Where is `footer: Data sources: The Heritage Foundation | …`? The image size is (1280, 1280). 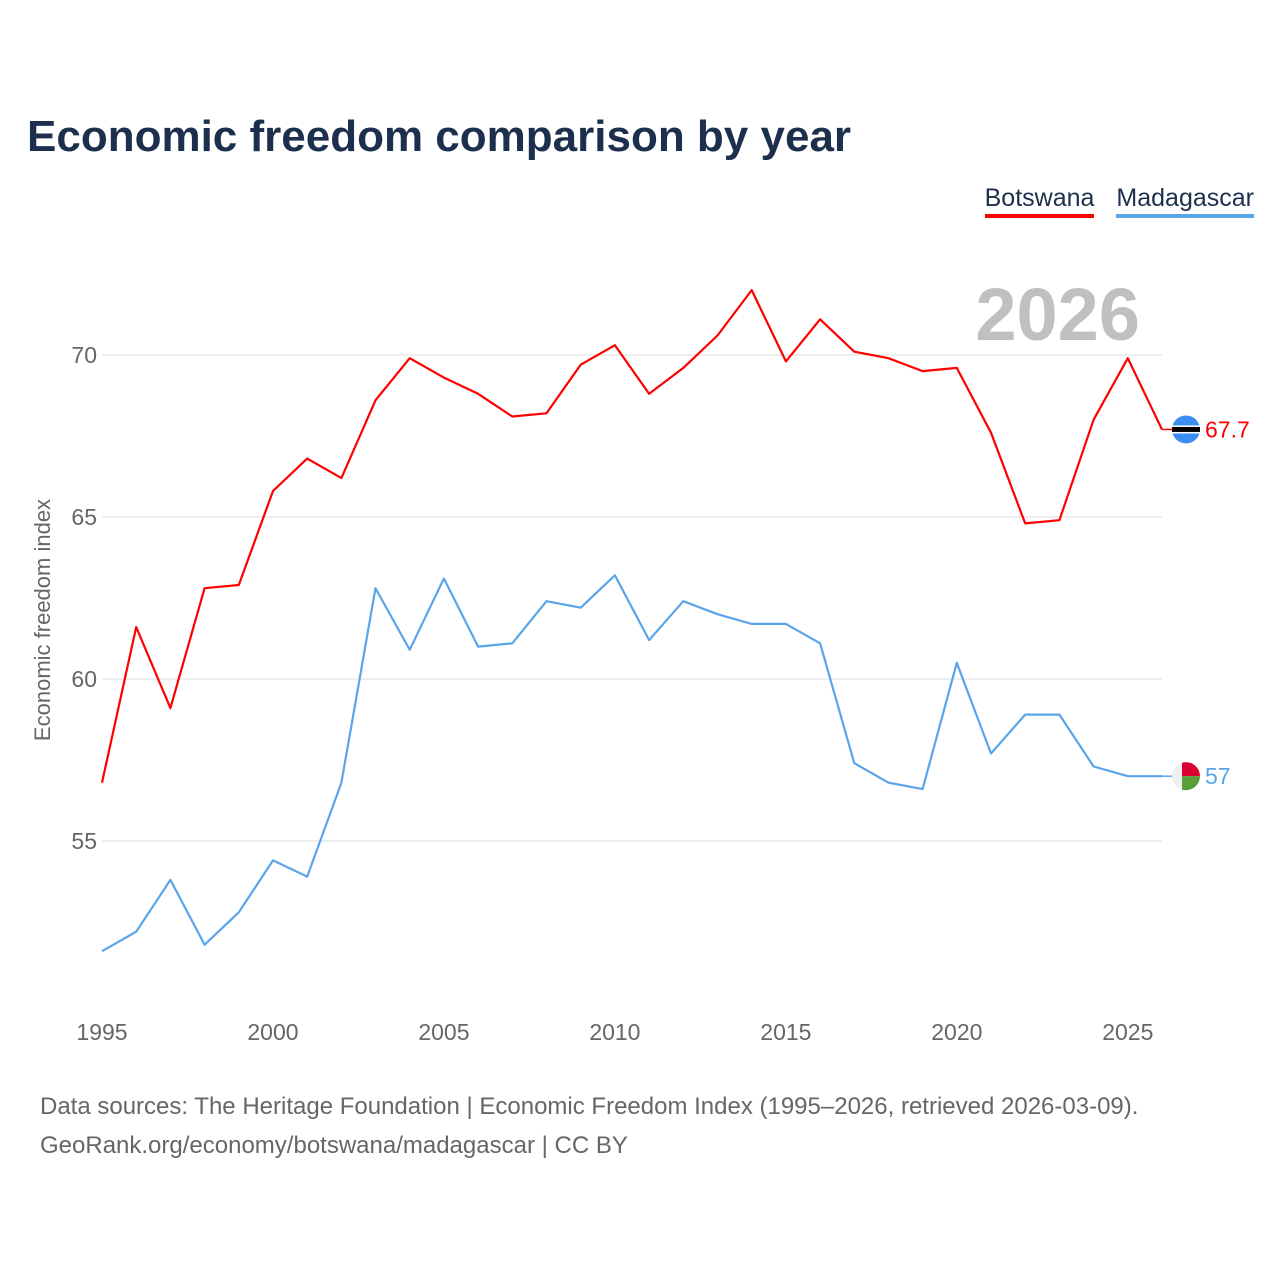
footer: Data sources: The Heritage Foundation | … is located at coordinates (589, 1126).